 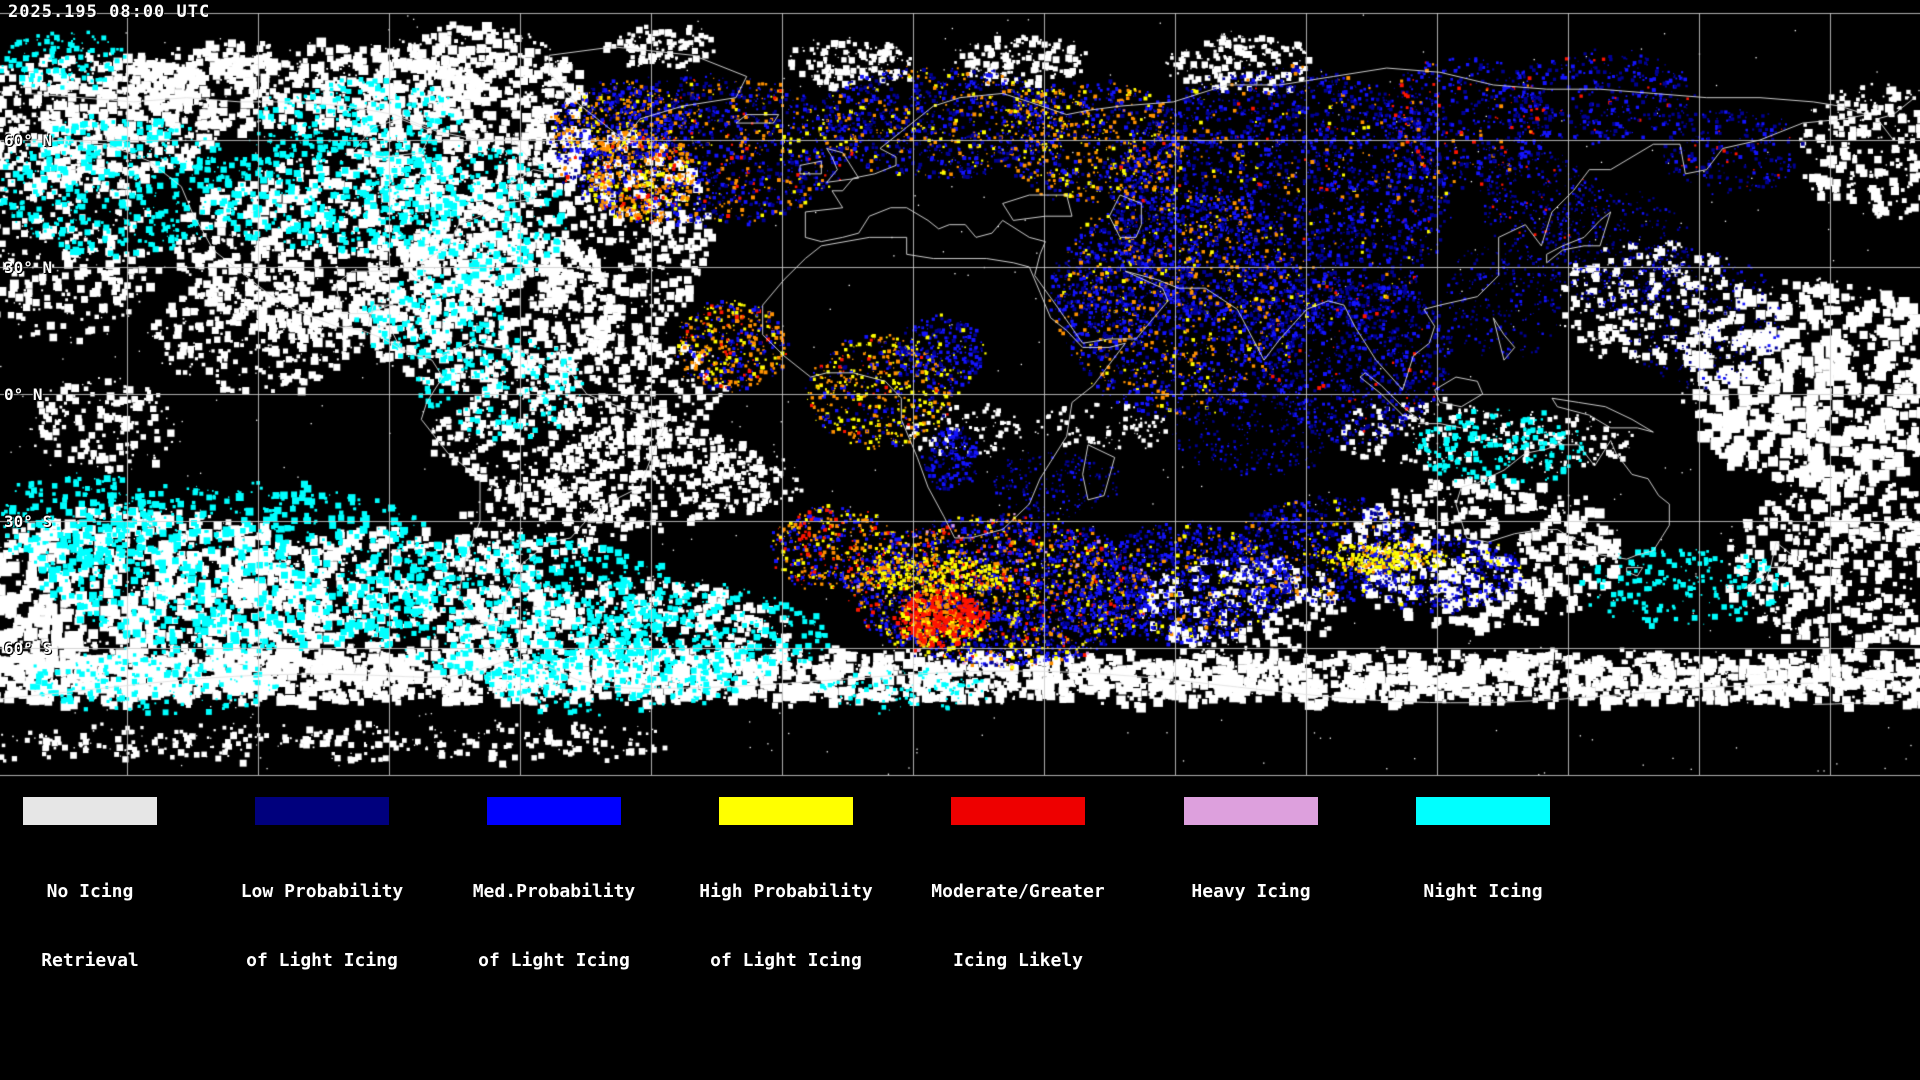 I want to click on legend-label-night-icing: Night Icing, so click(x=1482, y=914).